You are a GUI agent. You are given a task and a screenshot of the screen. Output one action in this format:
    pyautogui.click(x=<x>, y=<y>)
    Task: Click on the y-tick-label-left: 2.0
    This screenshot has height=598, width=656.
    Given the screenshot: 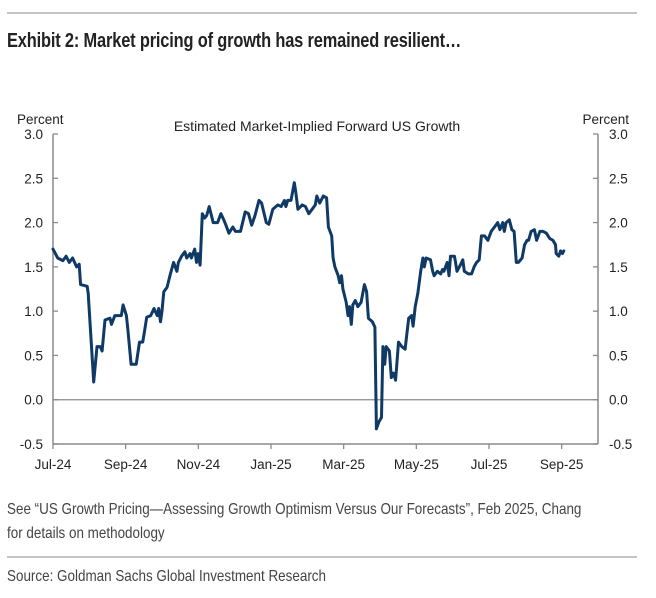 What is the action you would take?
    pyautogui.click(x=33, y=223)
    